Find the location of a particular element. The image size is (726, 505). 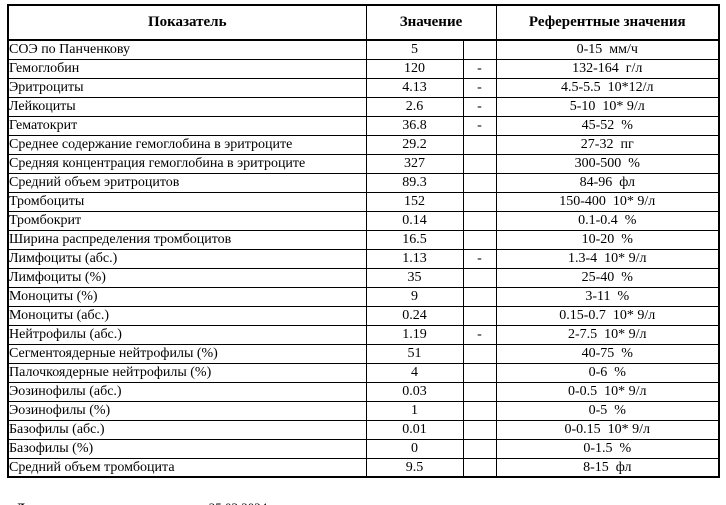

value-cell: 2.6 is located at coordinates (414, 106).